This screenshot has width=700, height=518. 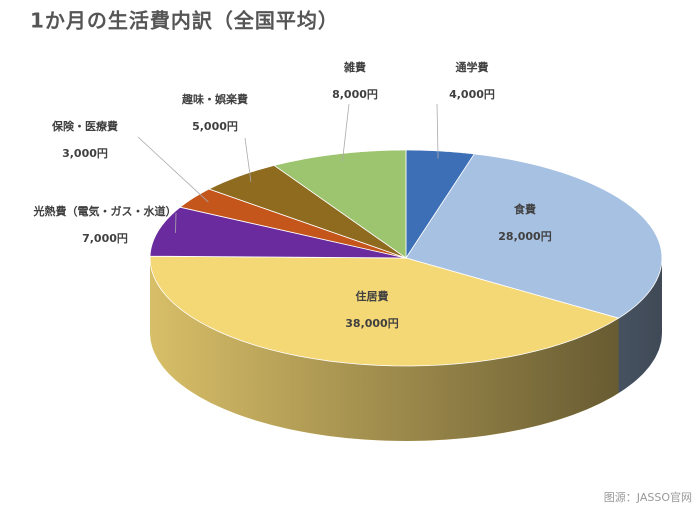 What do you see at coordinates (525, 209) in the screenshot?
I see `category-label: 食費` at bounding box center [525, 209].